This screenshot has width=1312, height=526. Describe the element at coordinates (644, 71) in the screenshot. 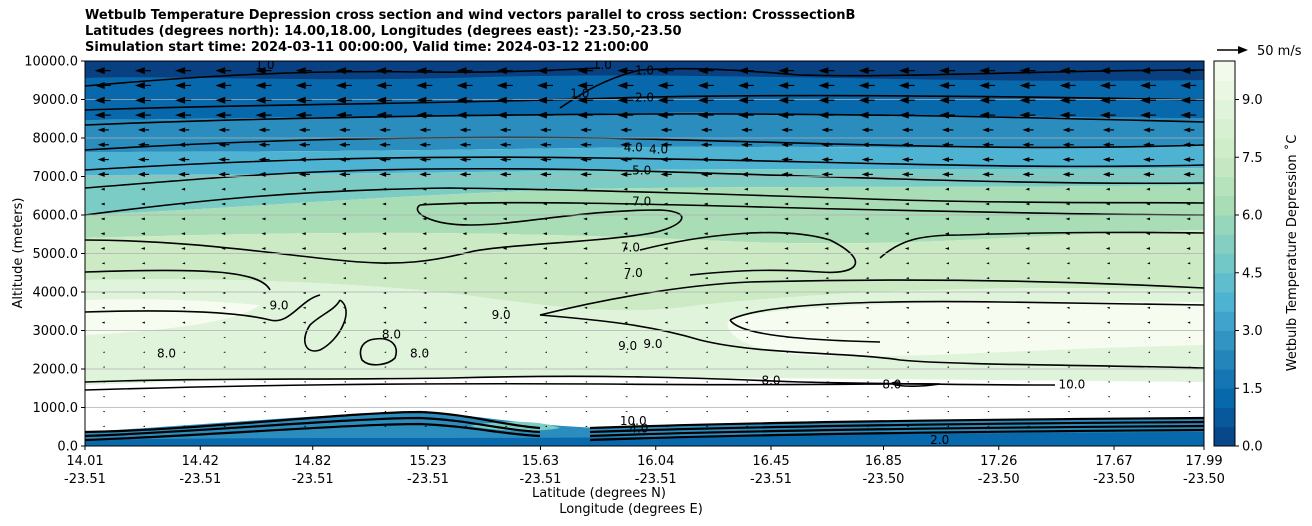

I see `contour-label: 1.0` at that location.